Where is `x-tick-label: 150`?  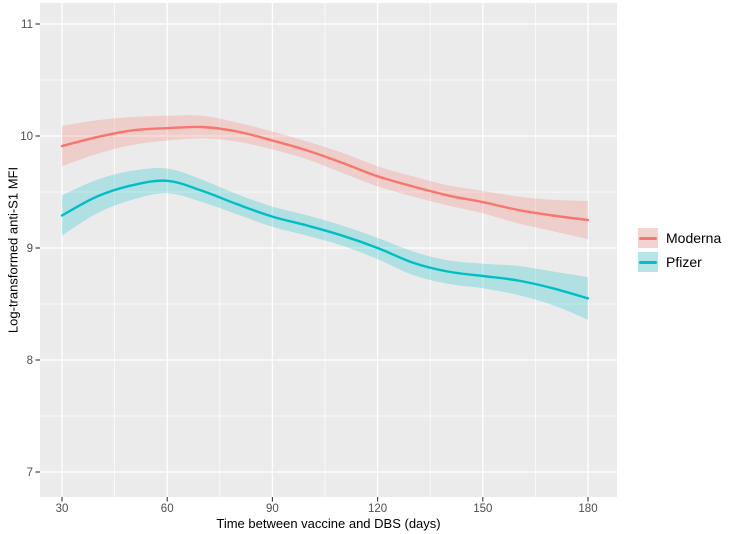
x-tick-label: 150 is located at coordinates (482, 509).